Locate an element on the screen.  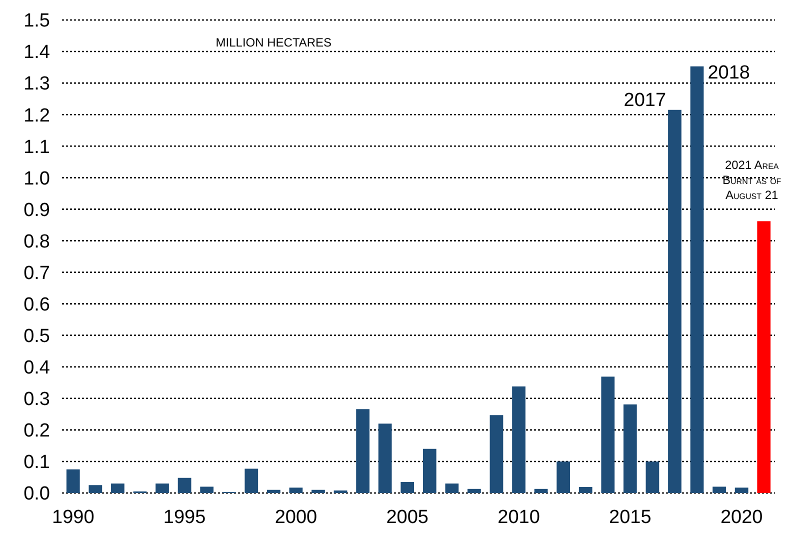
y-tick-label: 1.1 is located at coordinates (37, 147).